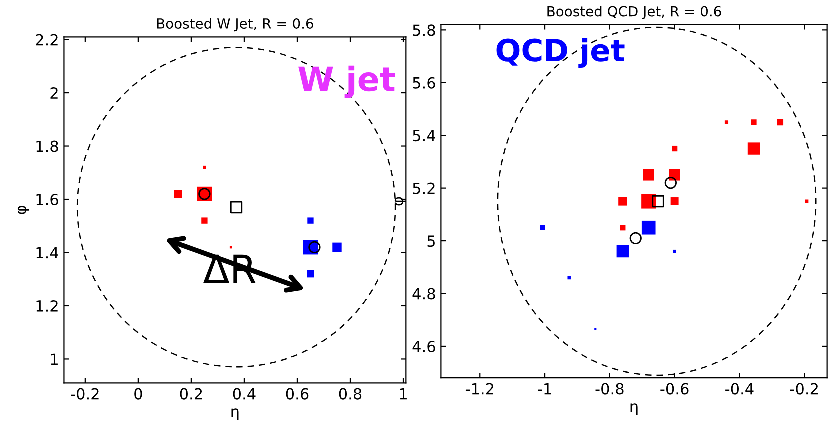 The width and height of the screenshot is (834, 422). I want to click on annotation: W jet, so click(347, 82).